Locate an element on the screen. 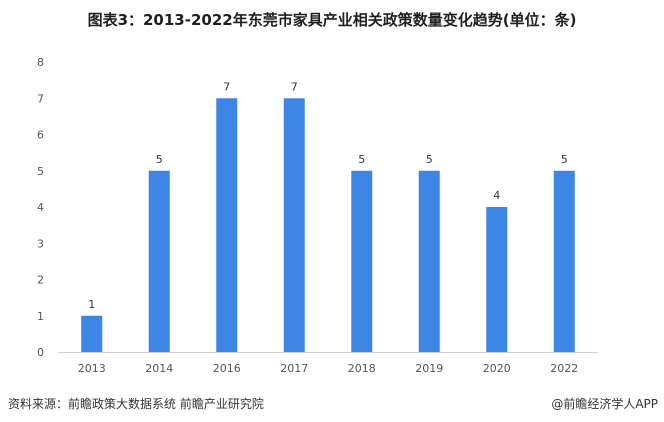  bar-2016 is located at coordinates (227, 225).